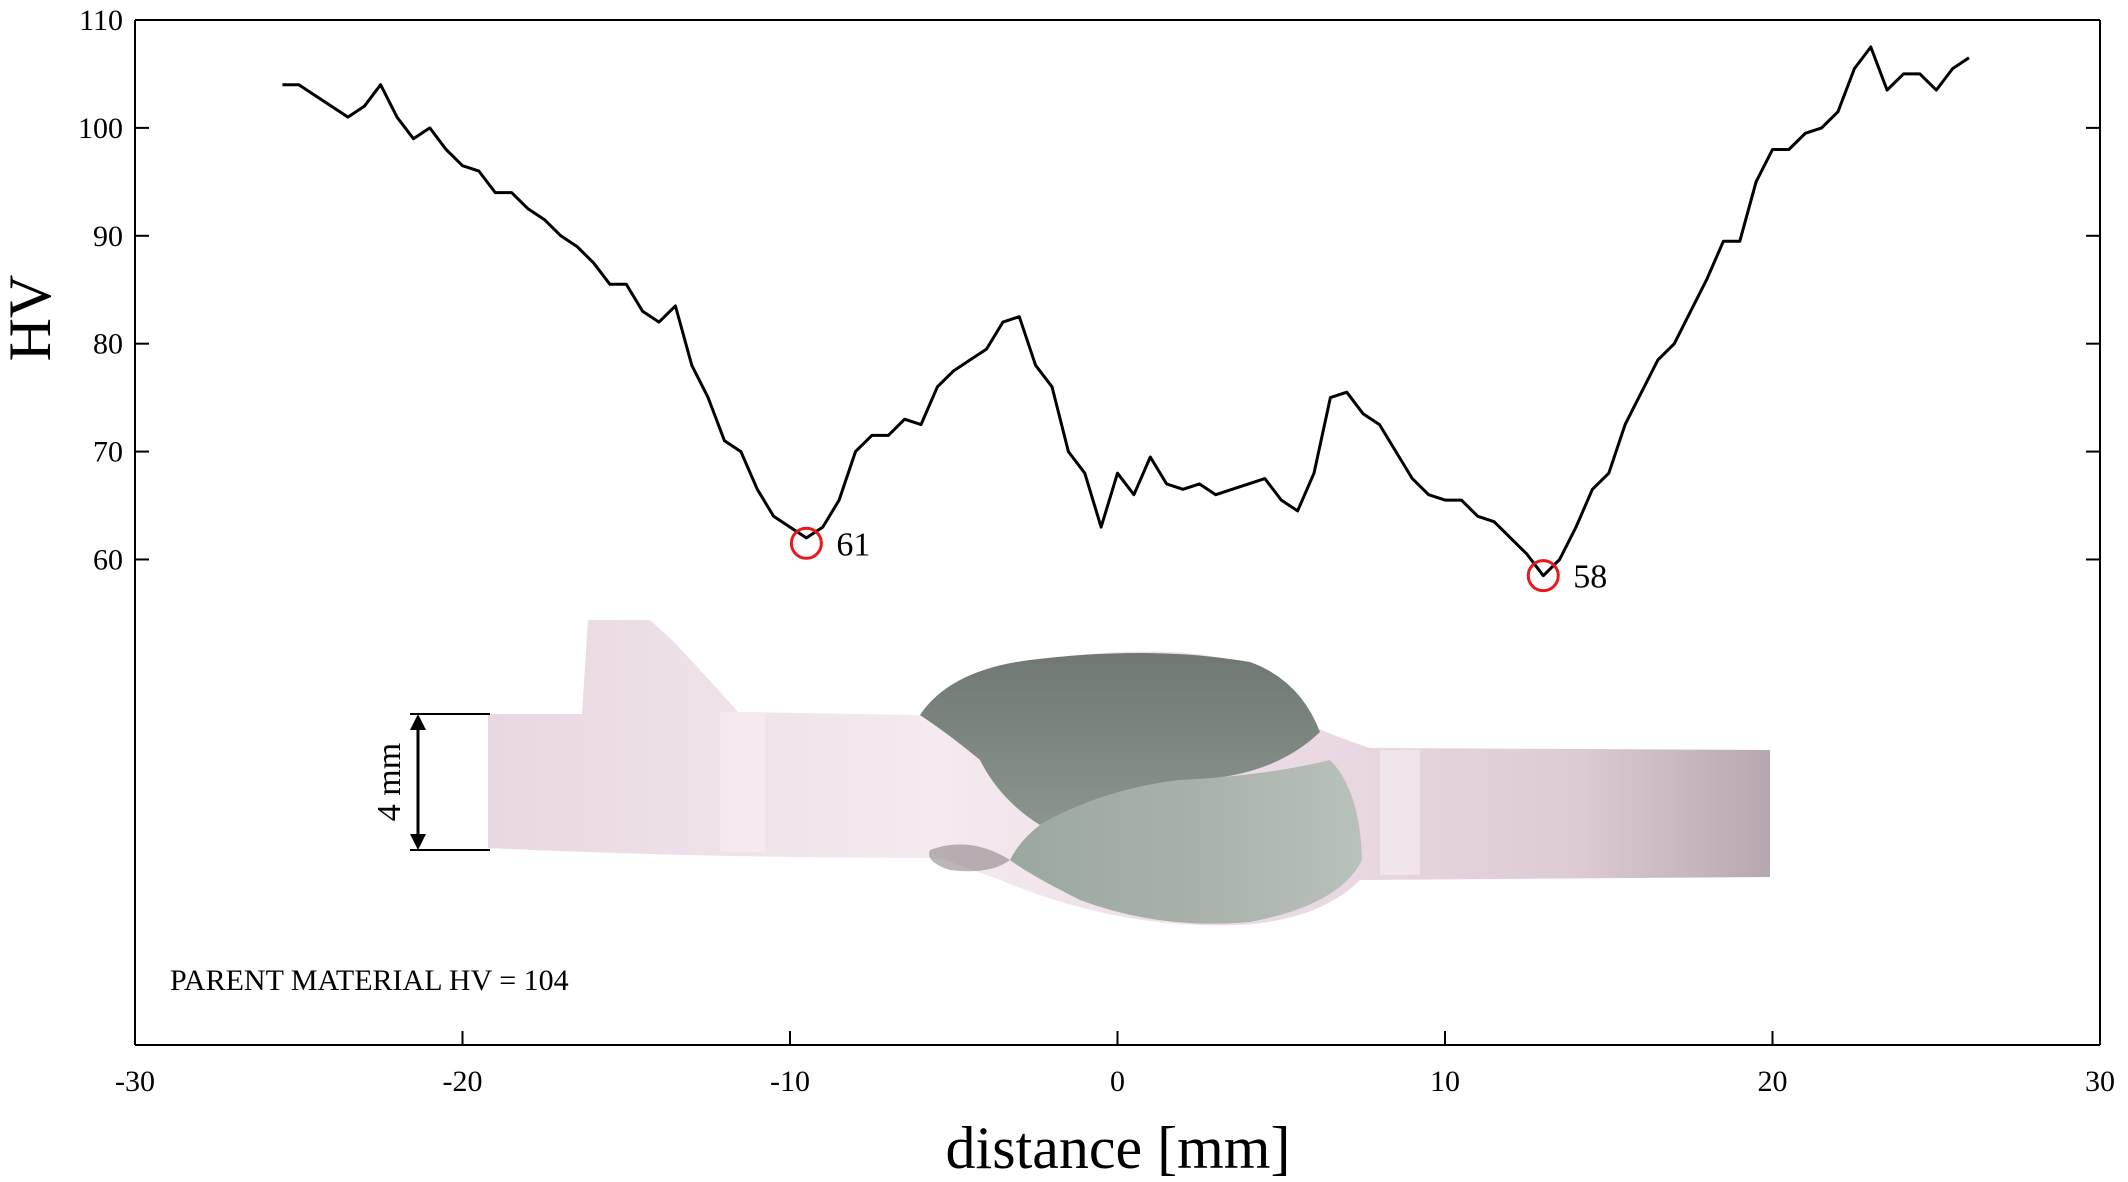 The width and height of the screenshot is (2128, 1182). Describe the element at coordinates (1445, 1081) in the screenshot. I see `x-tick-label-4: 10` at that location.